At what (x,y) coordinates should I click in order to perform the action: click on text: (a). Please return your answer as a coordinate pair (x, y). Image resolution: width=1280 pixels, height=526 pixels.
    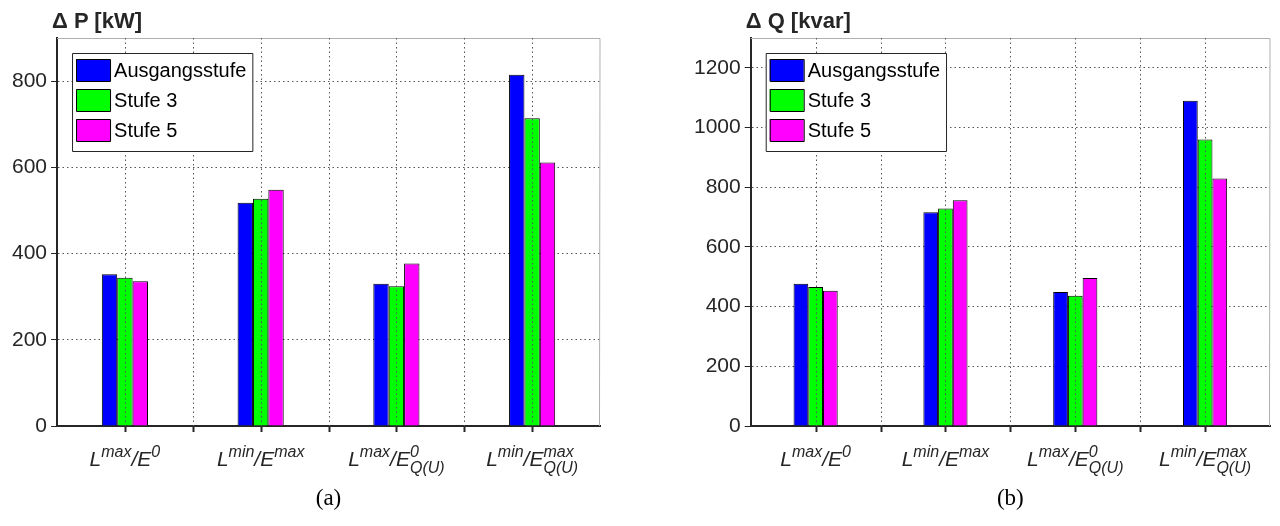
    Looking at the image, I should click on (328, 497).